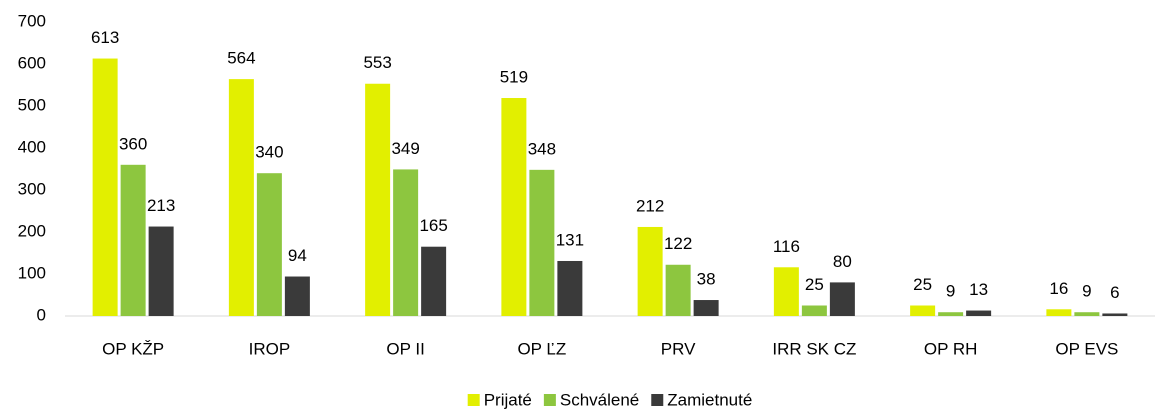  I want to click on data-label: 613, so click(105, 37).